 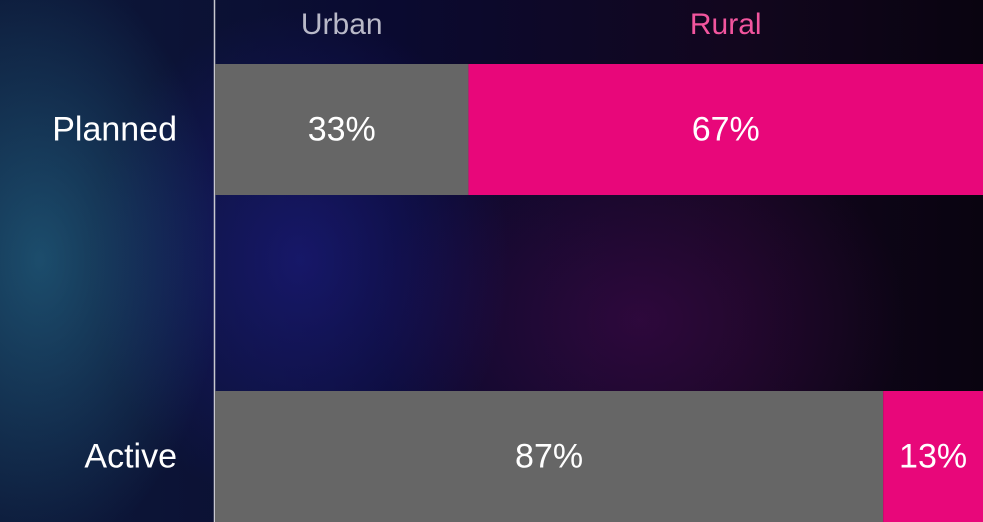 What do you see at coordinates (342, 24) in the screenshot?
I see `legend-label: Urban` at bounding box center [342, 24].